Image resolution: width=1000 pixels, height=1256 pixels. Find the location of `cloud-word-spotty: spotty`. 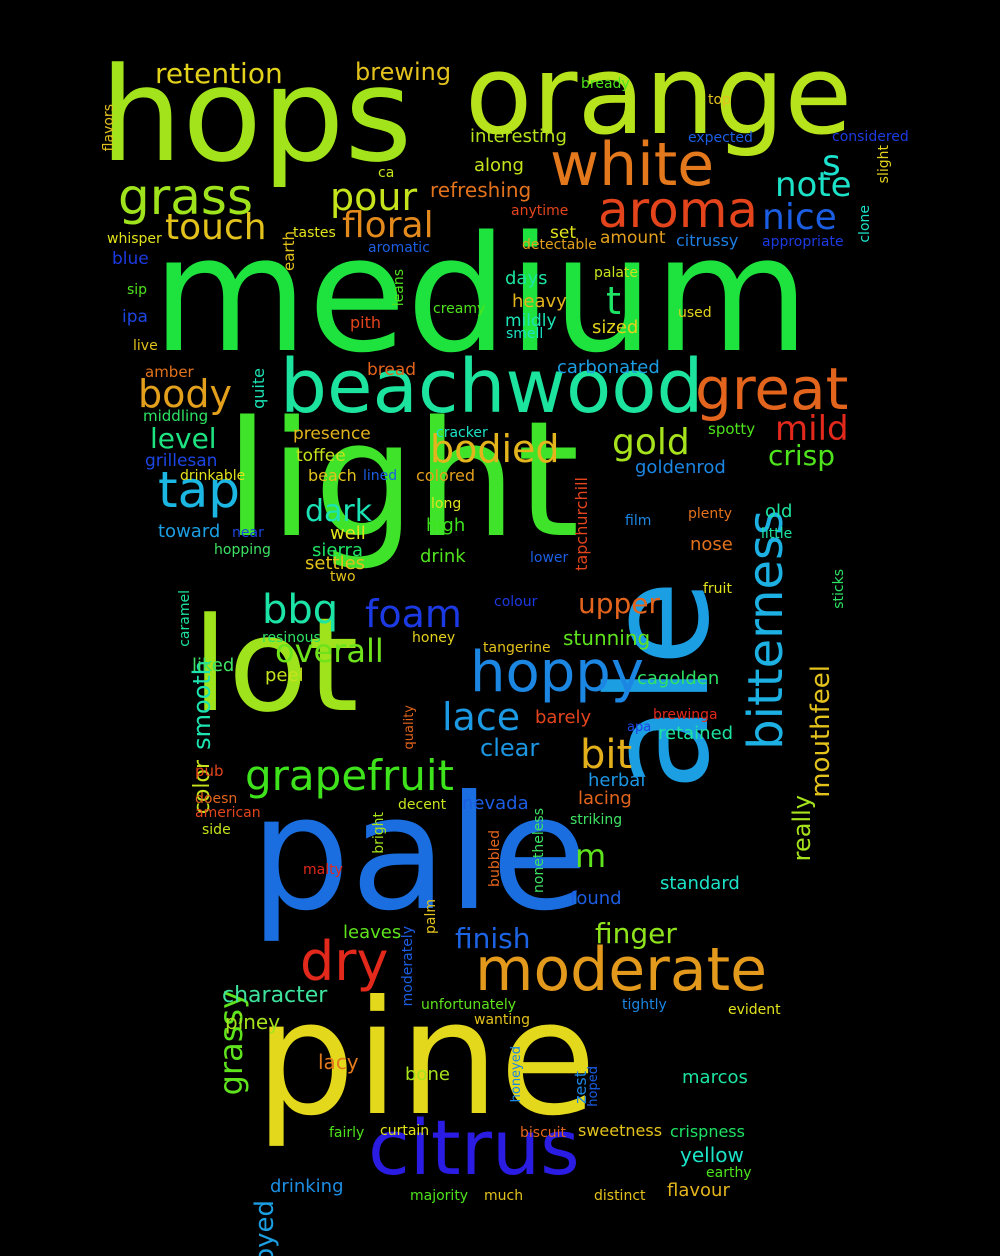

cloud-word-spotty: spotty is located at coordinates (732, 429).